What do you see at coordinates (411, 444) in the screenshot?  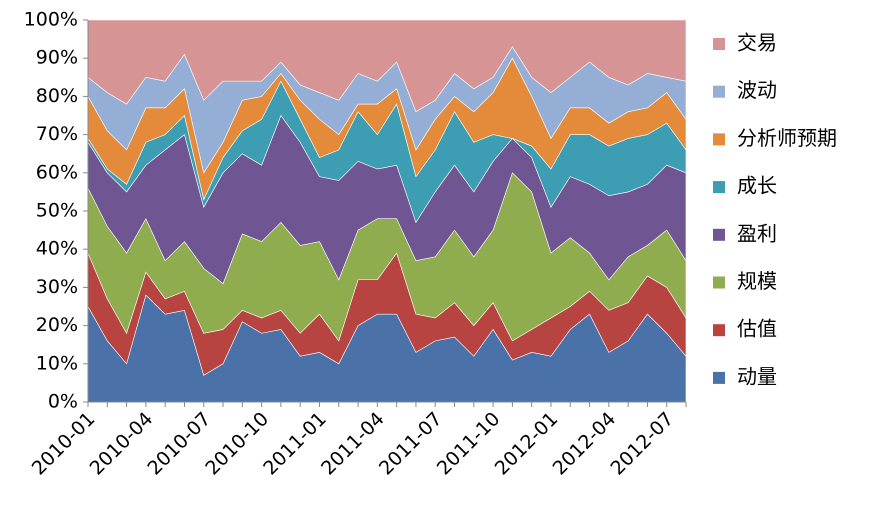 I see `x-tick-label: 2011-07` at bounding box center [411, 444].